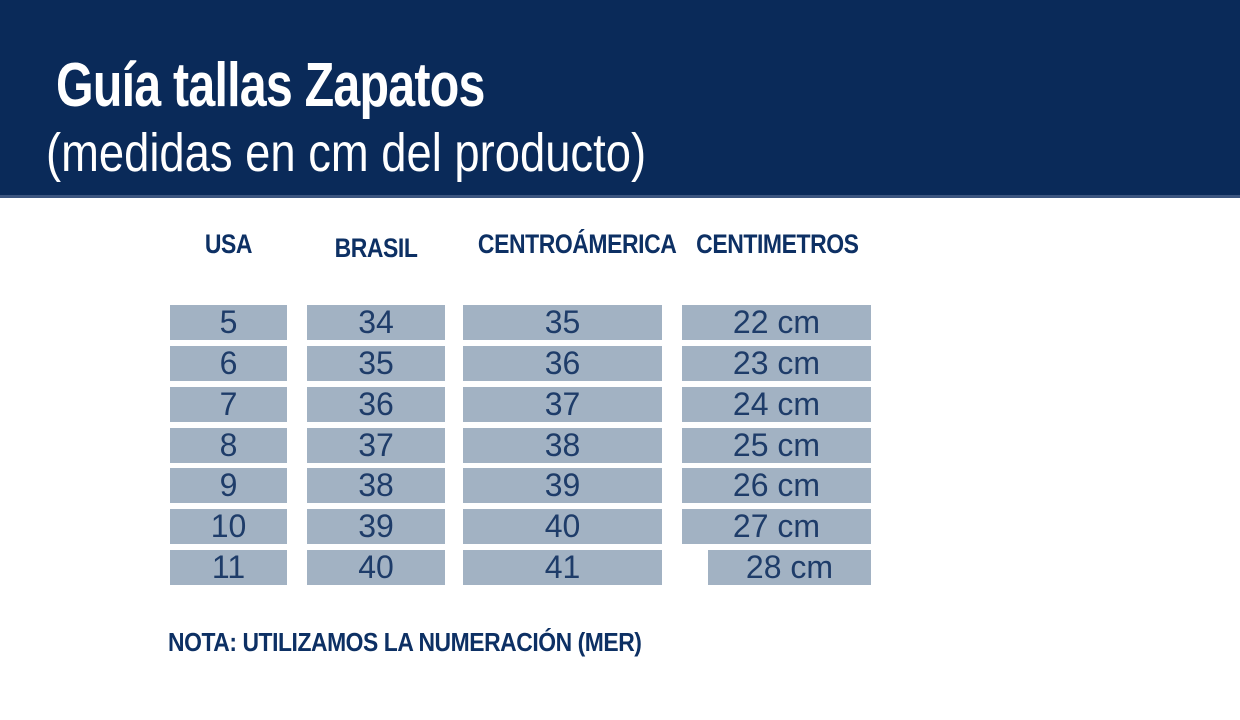 This screenshot has height=720, width=1240. What do you see at coordinates (776, 526) in the screenshot?
I see `table-cell: 27 cm` at bounding box center [776, 526].